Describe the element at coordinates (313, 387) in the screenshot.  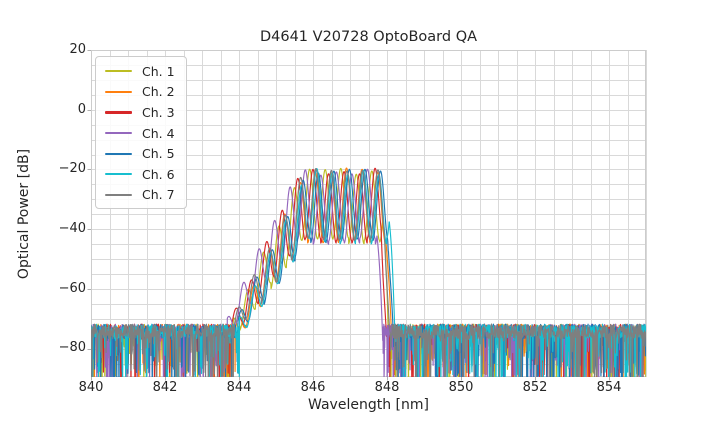
I see `x-tick-label: 846` at that location.